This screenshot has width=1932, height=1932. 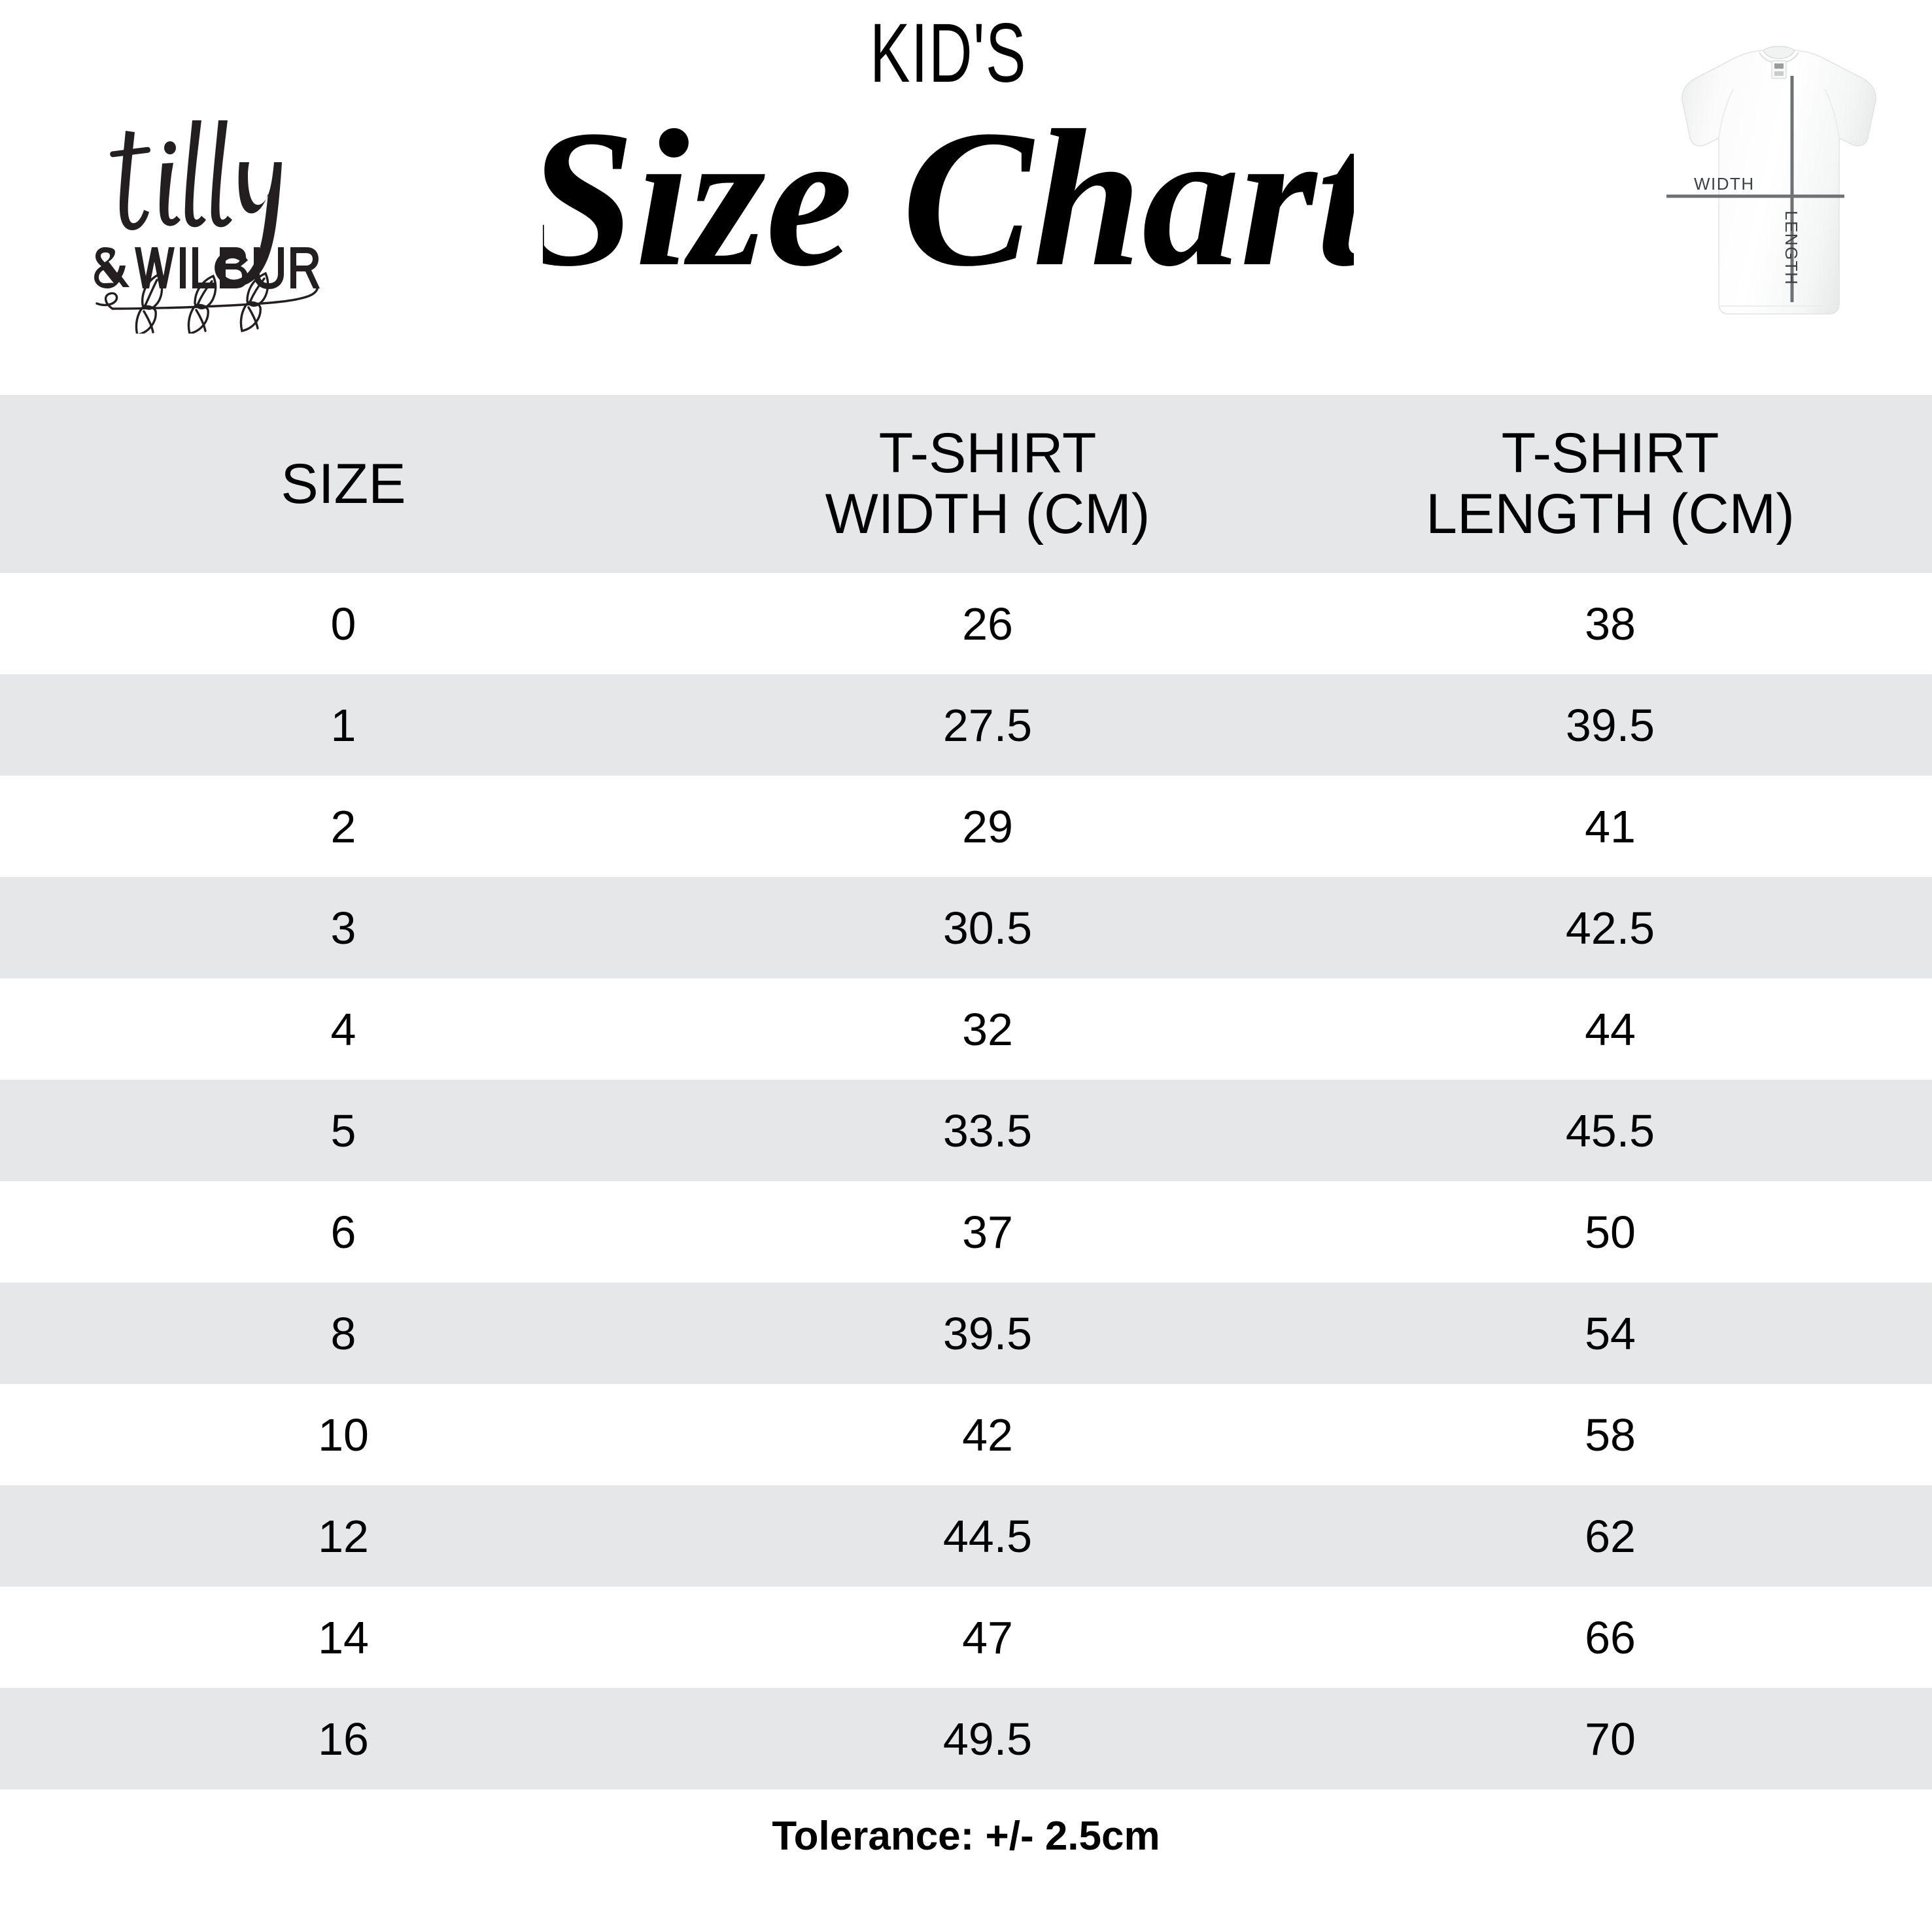 I want to click on cell-length: 70, so click(x=1610, y=1738).